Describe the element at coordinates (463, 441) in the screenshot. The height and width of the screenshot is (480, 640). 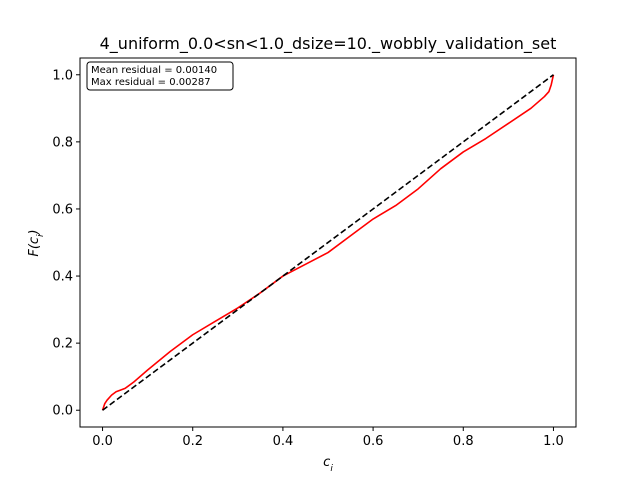
I see `x-tick-label: 0.8` at that location.